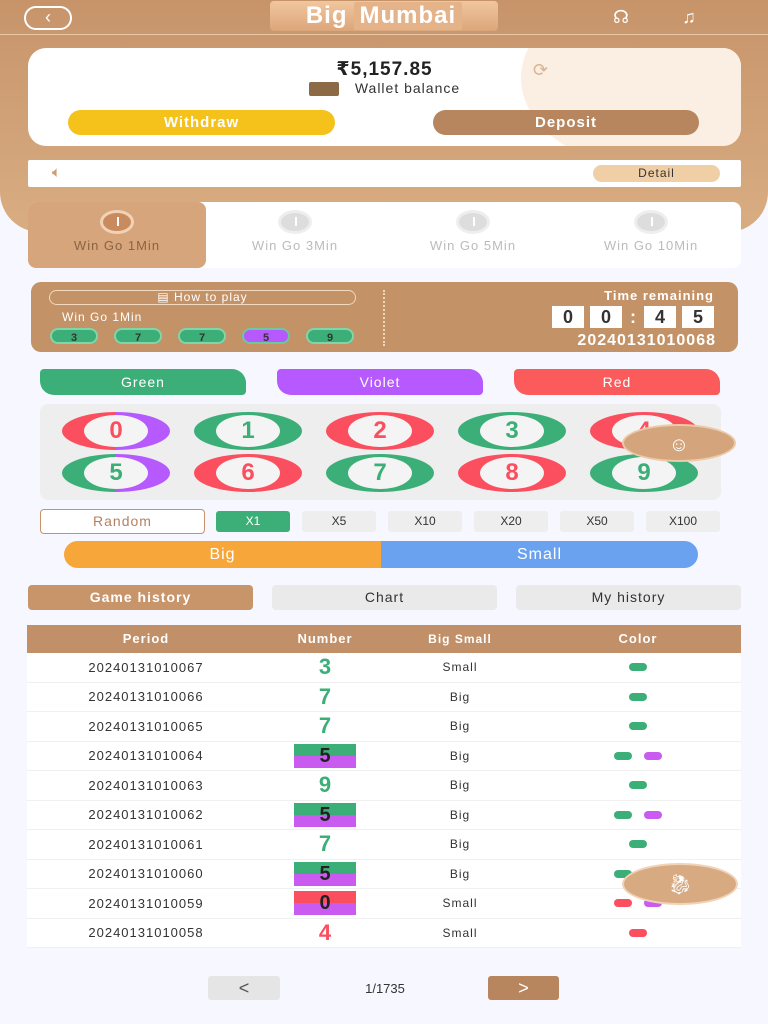 This screenshot has width=768, height=1024. I want to click on number-ball-7: 7, so click(380, 473).